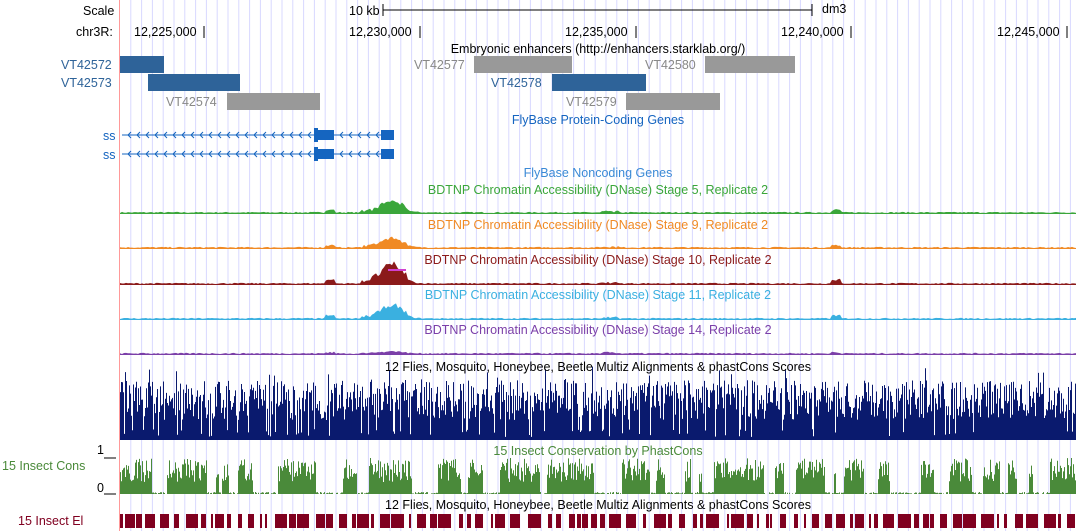  Describe the element at coordinates (598, 403) in the screenshot. I see `multiz-conservation-bars` at that location.